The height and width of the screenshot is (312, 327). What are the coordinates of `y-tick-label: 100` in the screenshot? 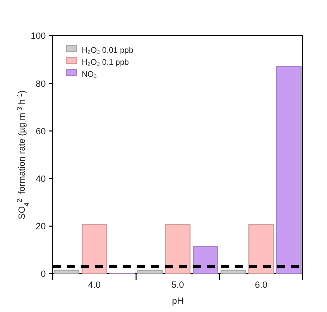 It's located at (38, 36).